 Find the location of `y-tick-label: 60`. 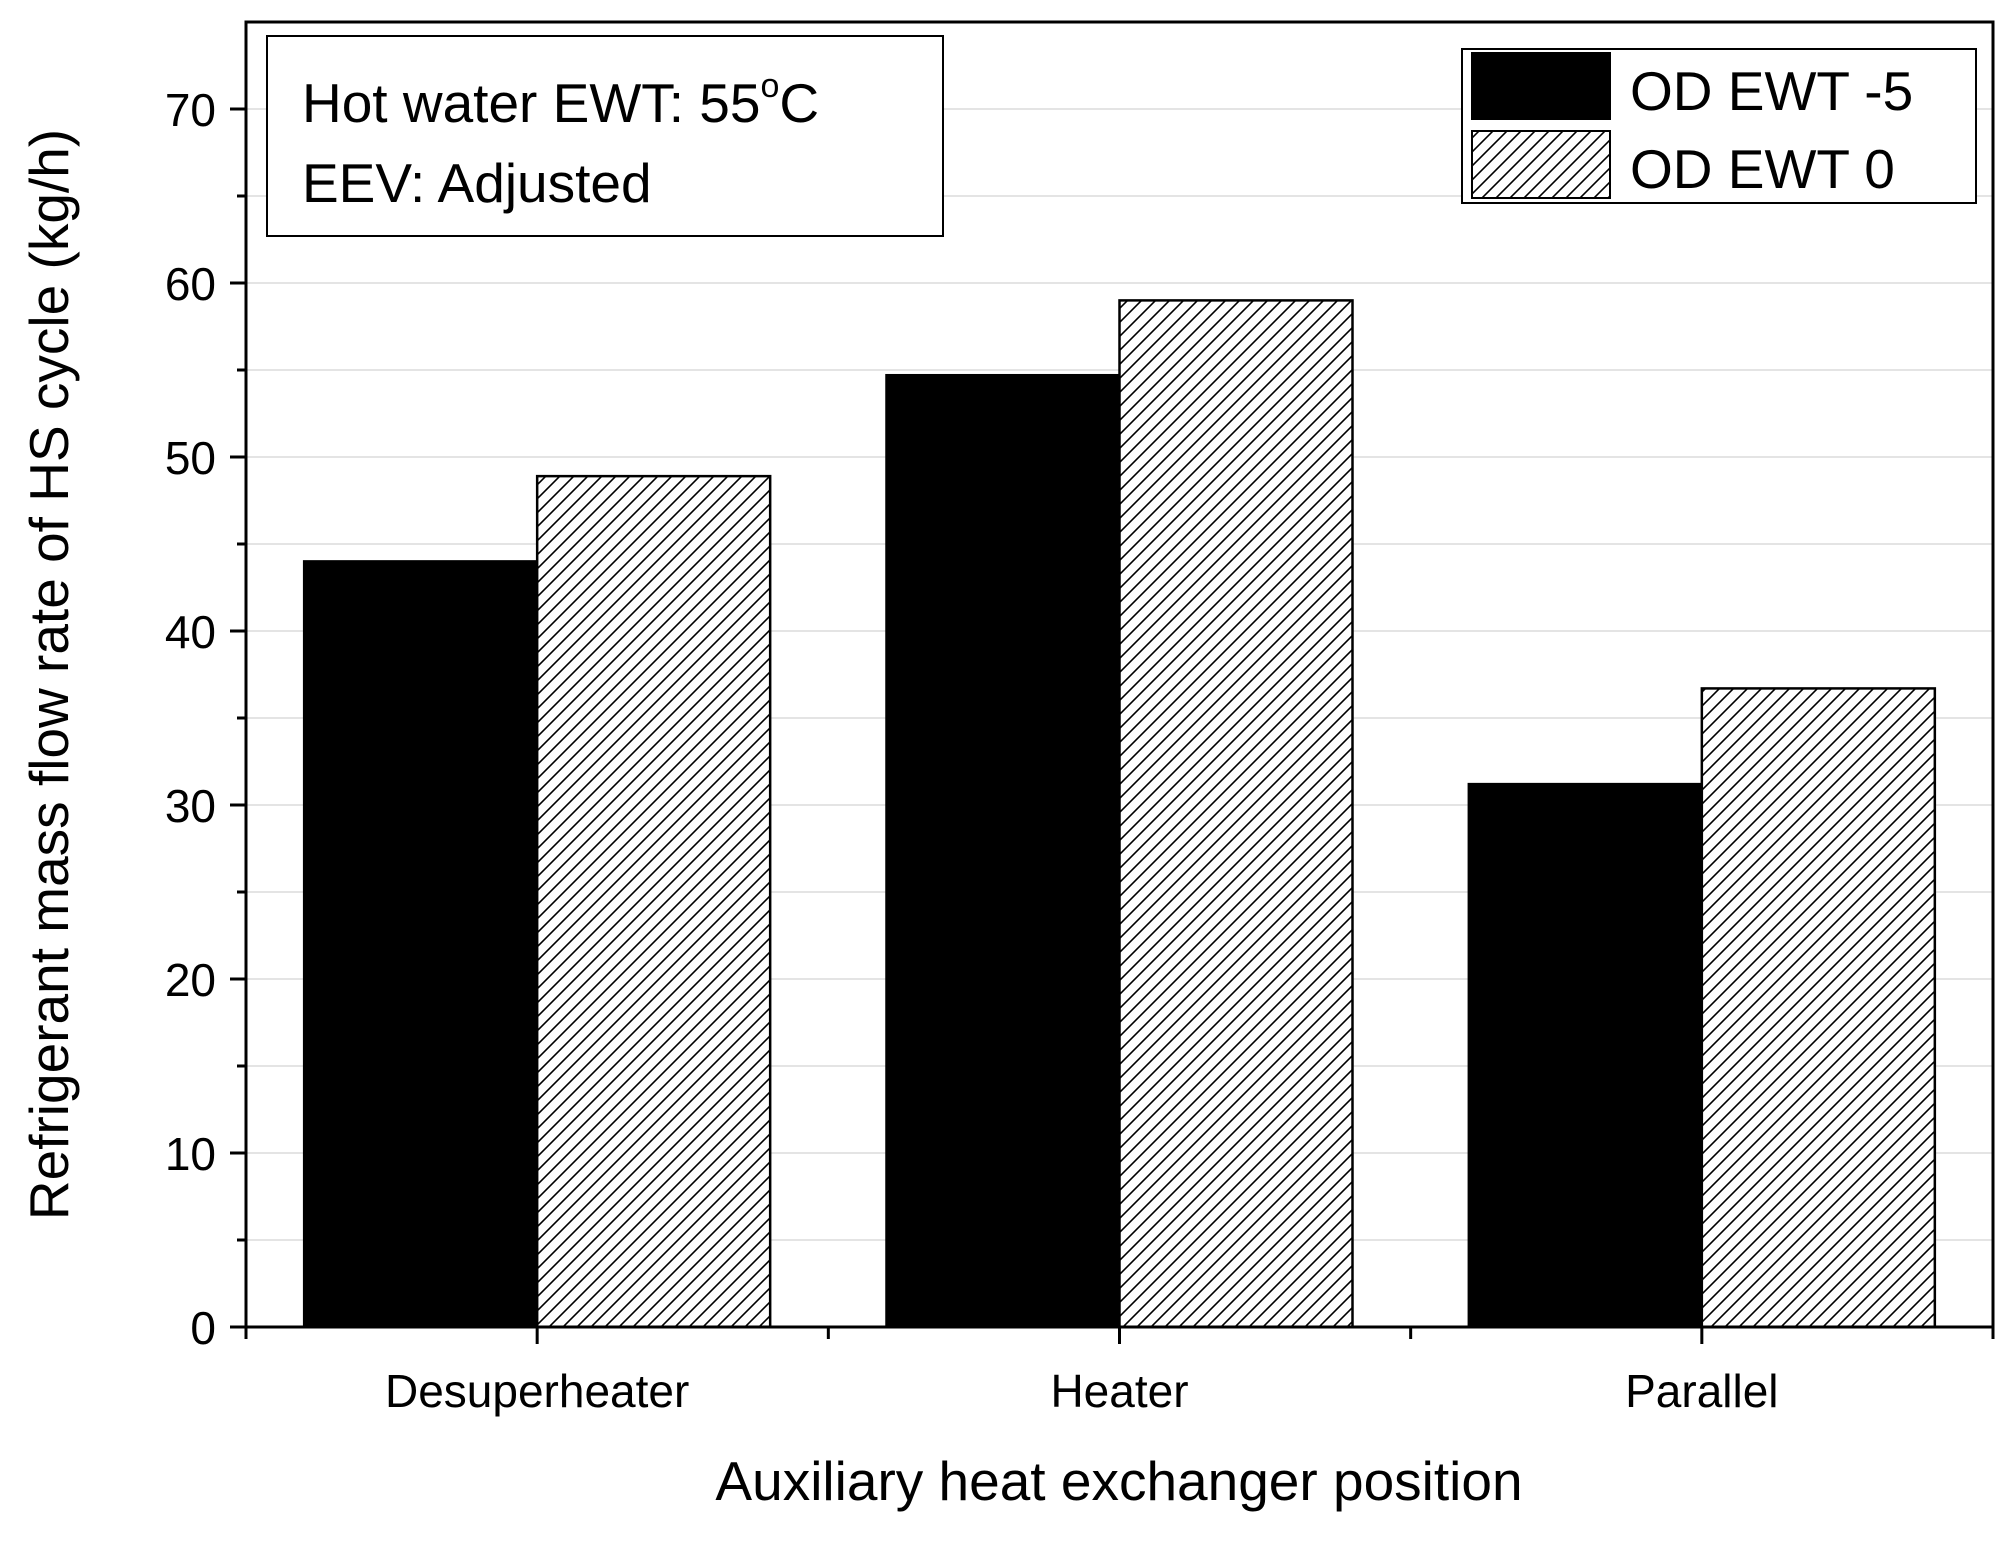

y-tick-label: 60 is located at coordinates (190, 284).